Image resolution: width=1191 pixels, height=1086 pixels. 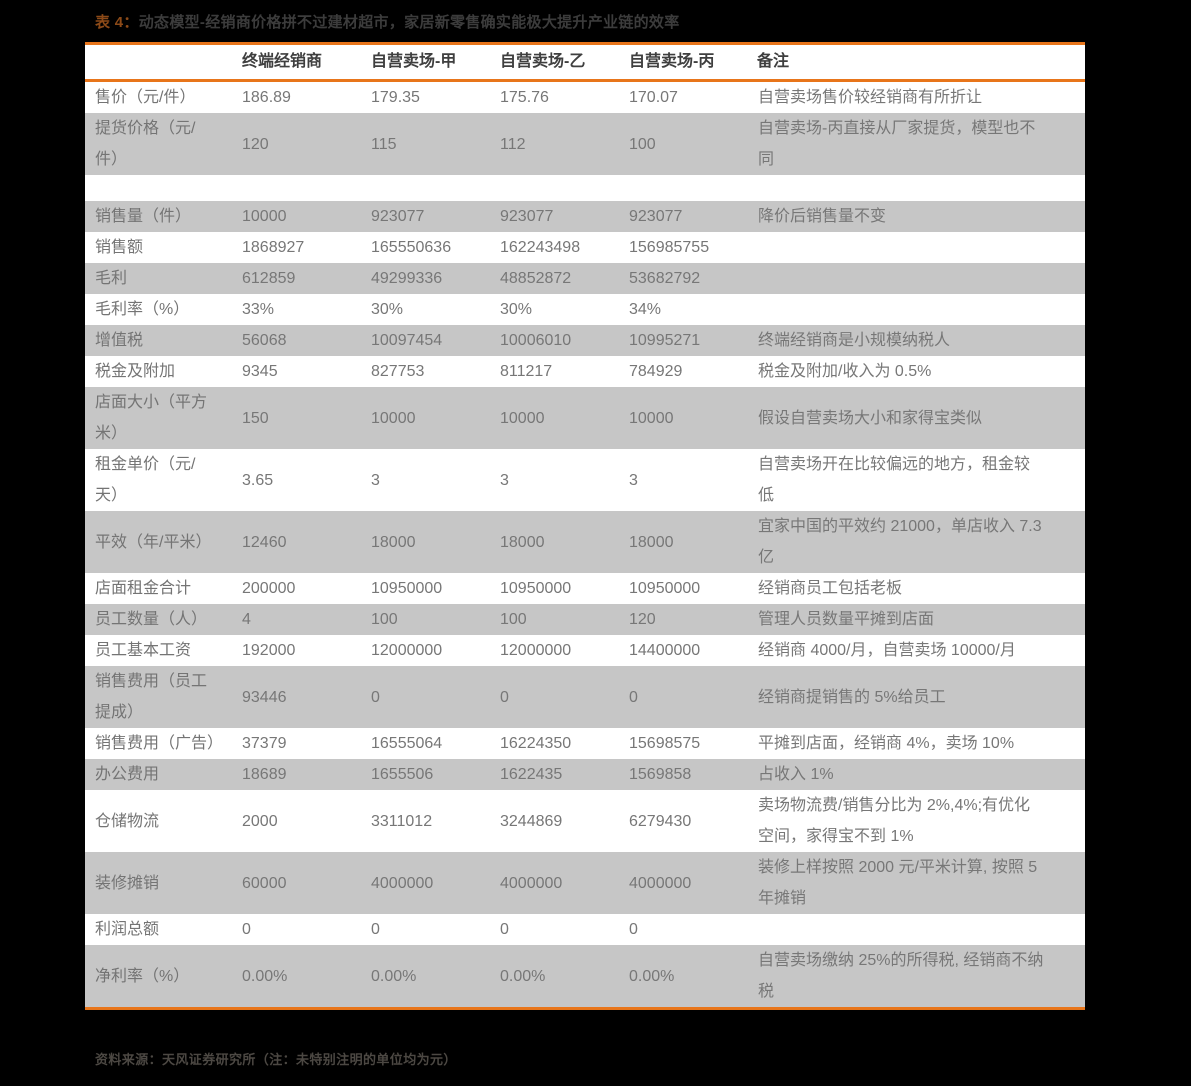 I want to click on row-label: 净利率（%）, so click(x=142, y=976).